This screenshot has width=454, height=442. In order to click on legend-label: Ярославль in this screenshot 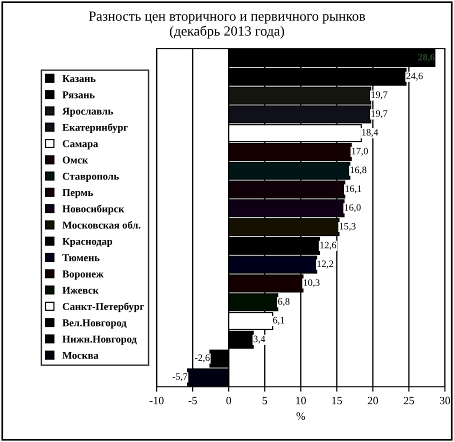, I will do `click(88, 112)`.